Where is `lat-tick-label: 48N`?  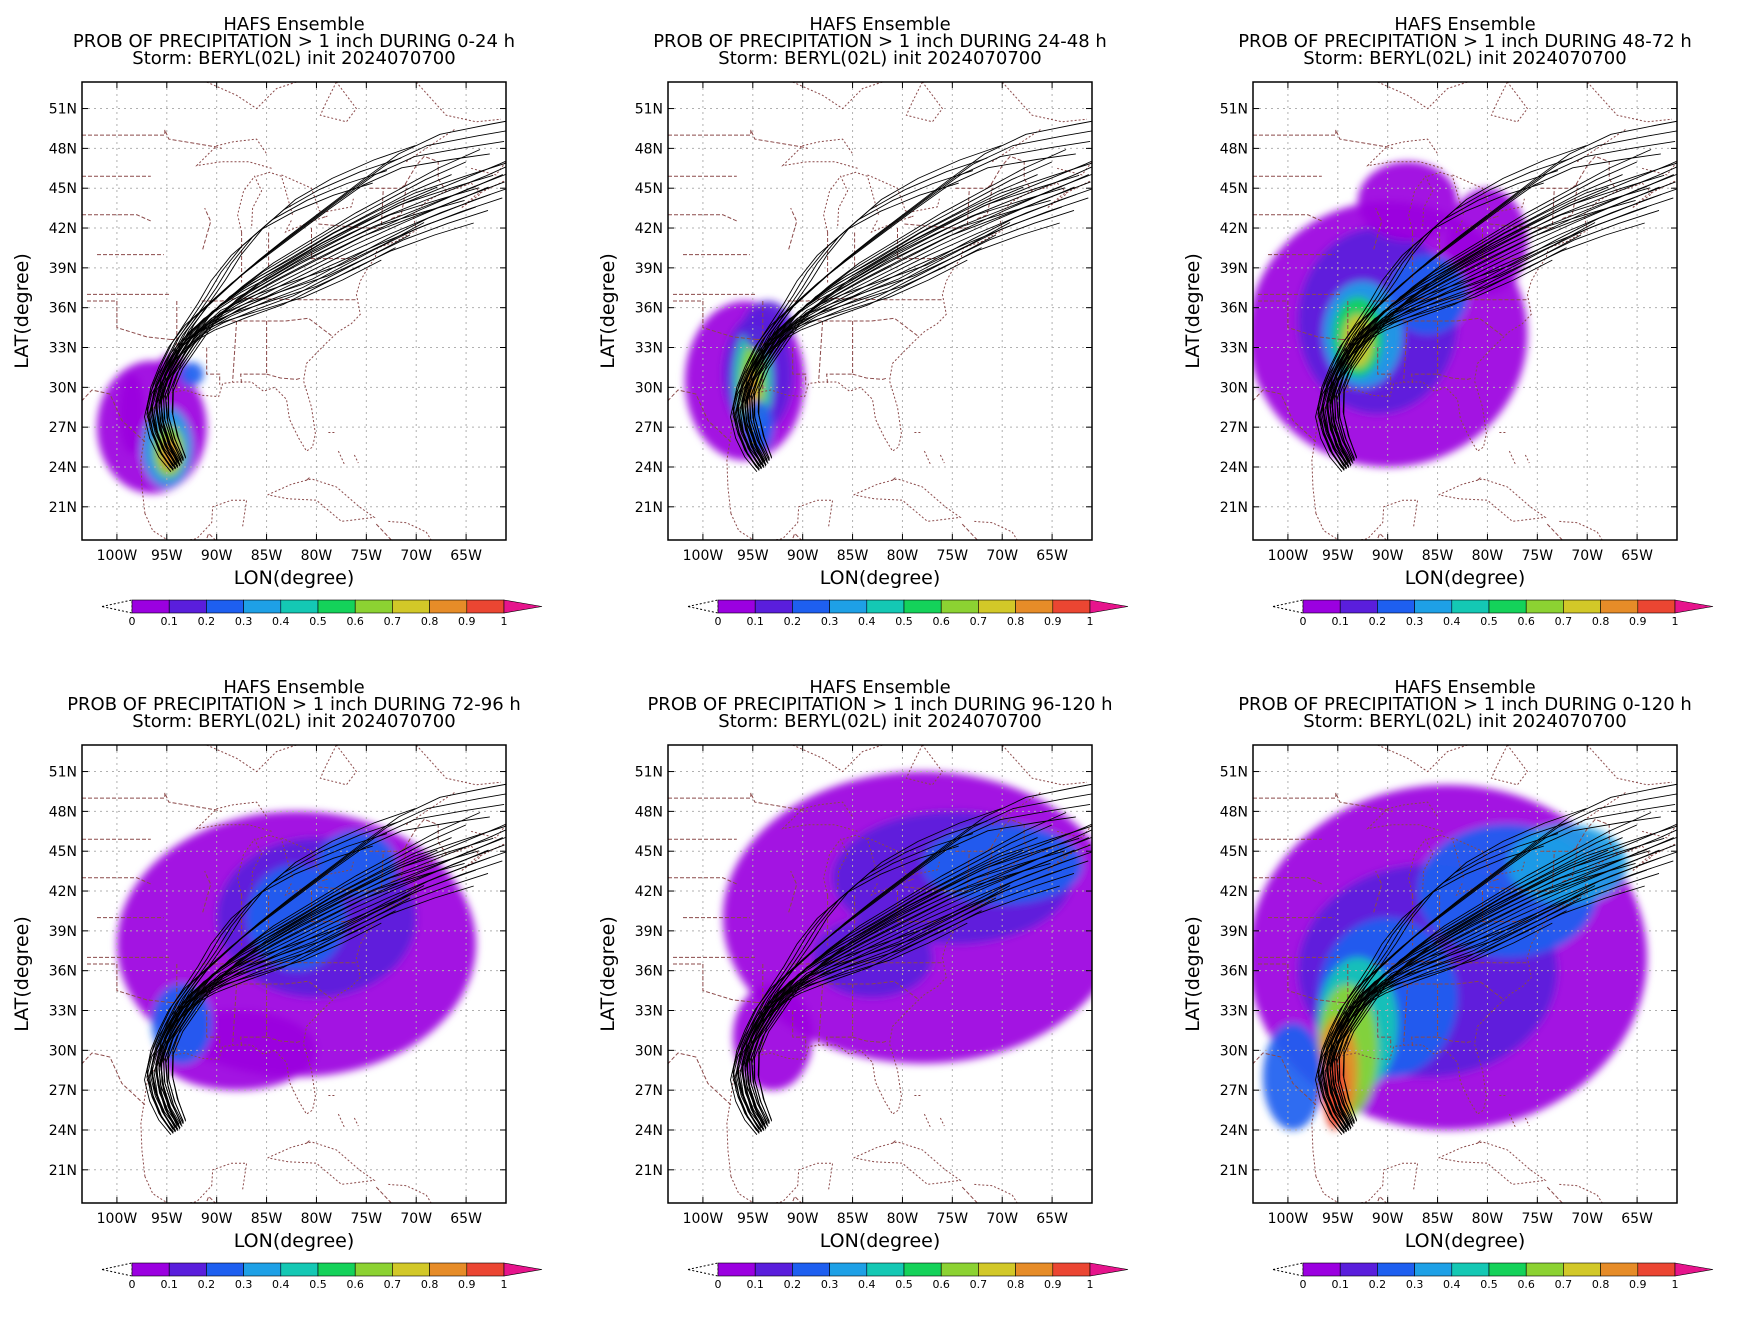
lat-tick-label: 48N is located at coordinates (649, 149).